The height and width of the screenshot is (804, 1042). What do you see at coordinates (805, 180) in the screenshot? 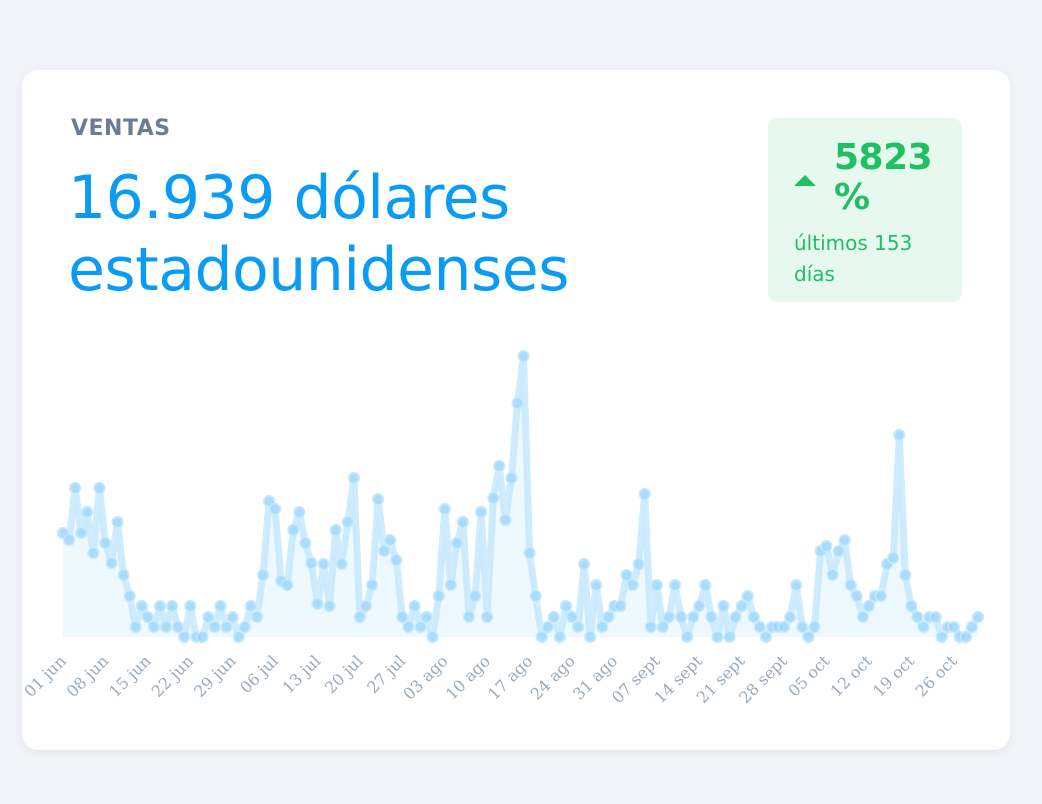
I see `triangle-up-icon` at bounding box center [805, 180].